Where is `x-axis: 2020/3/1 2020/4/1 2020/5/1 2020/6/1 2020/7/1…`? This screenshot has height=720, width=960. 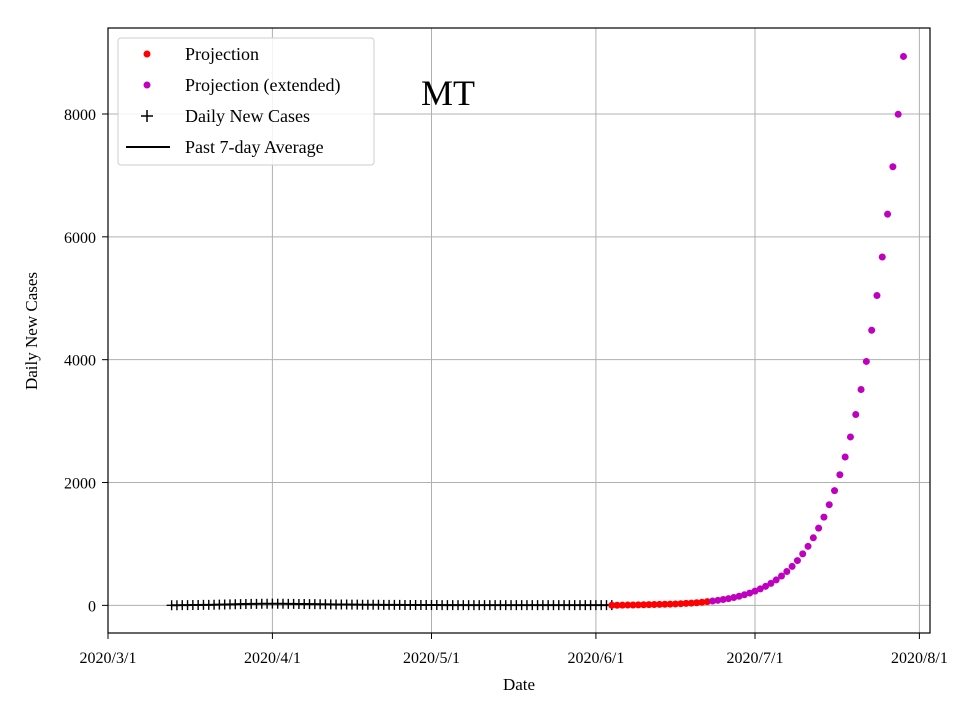
x-axis: 2020/3/1 2020/4/1 2020/5/1 2020/6/1 2020/7/1… is located at coordinates (514, 650).